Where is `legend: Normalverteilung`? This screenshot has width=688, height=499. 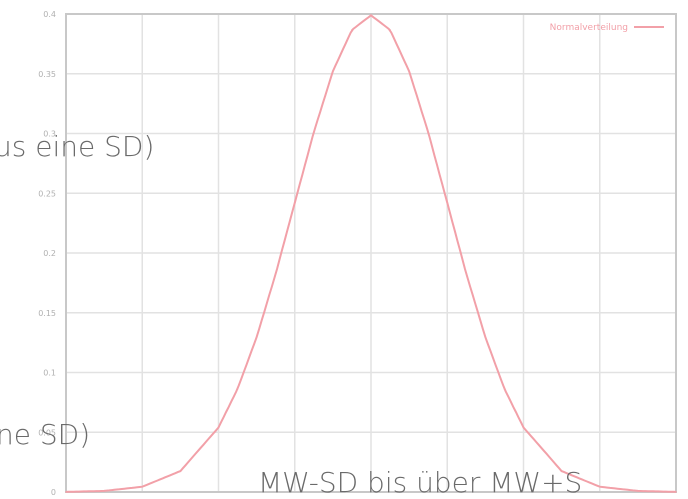
legend: Normalverteilung is located at coordinates (607, 28).